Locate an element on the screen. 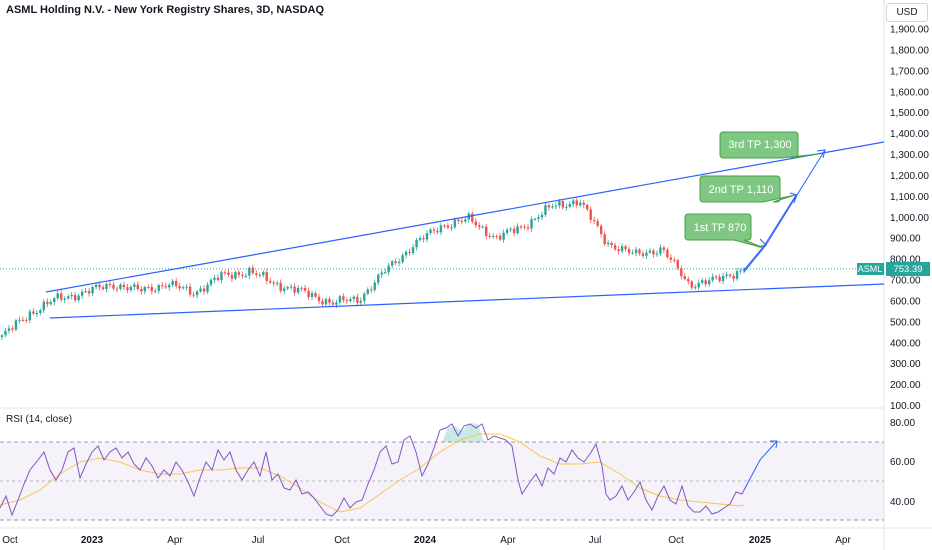 Image resolution: width=932 pixels, height=550 pixels. rsi-ma-line is located at coordinates (372, 473).